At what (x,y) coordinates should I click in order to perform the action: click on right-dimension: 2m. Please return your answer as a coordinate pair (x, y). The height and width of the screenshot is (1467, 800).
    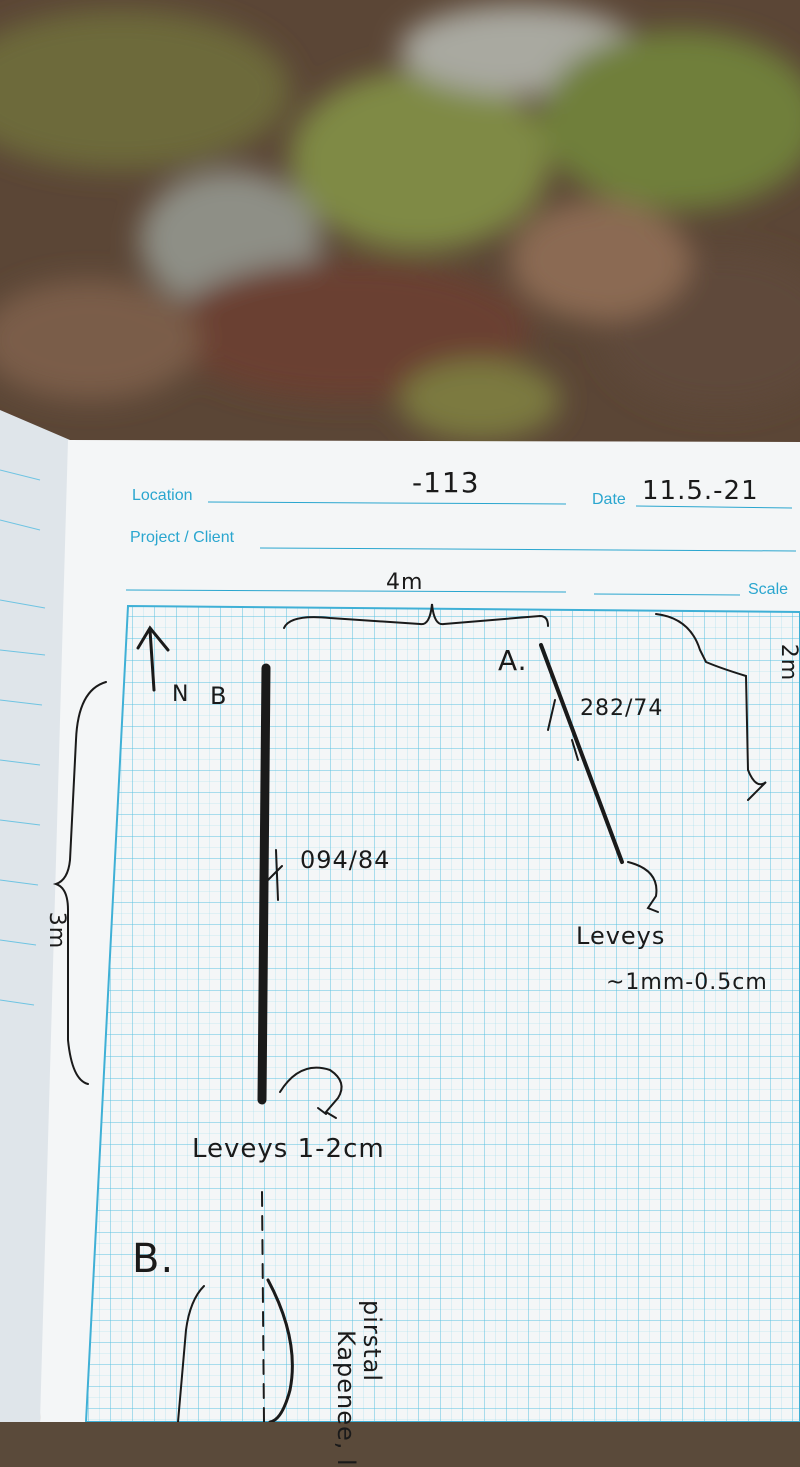
    Looking at the image, I should click on (788, 662).